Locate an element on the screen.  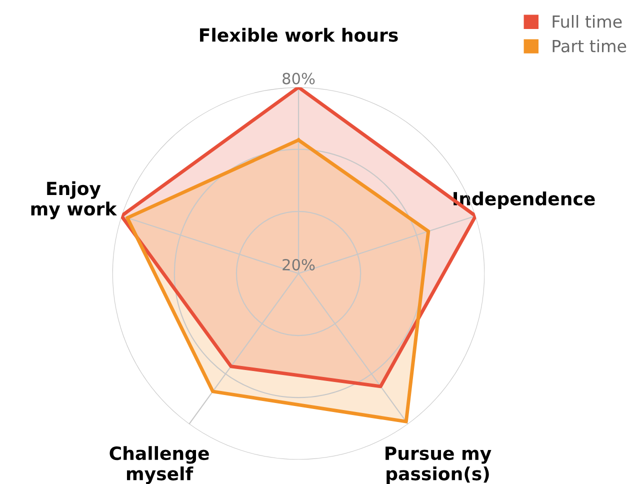
spoke-label: Challenge myself is located at coordinates (159, 465).